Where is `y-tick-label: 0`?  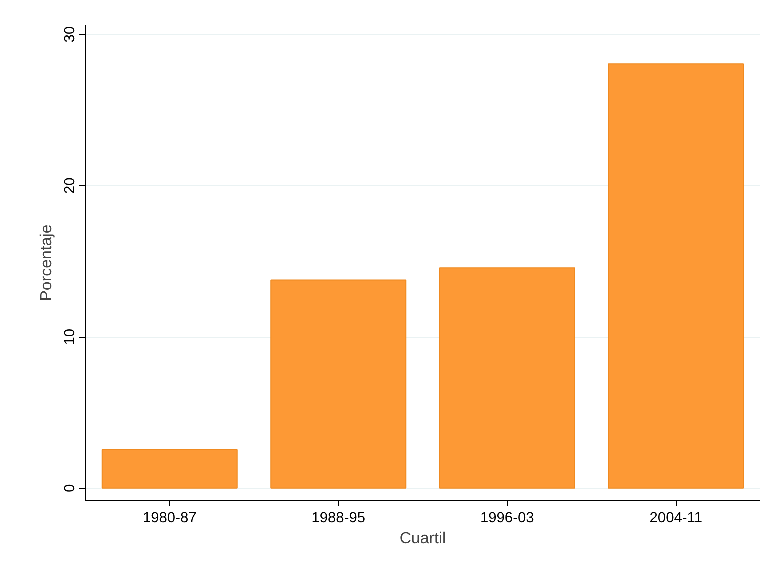 y-tick-label: 0 is located at coordinates (70, 488).